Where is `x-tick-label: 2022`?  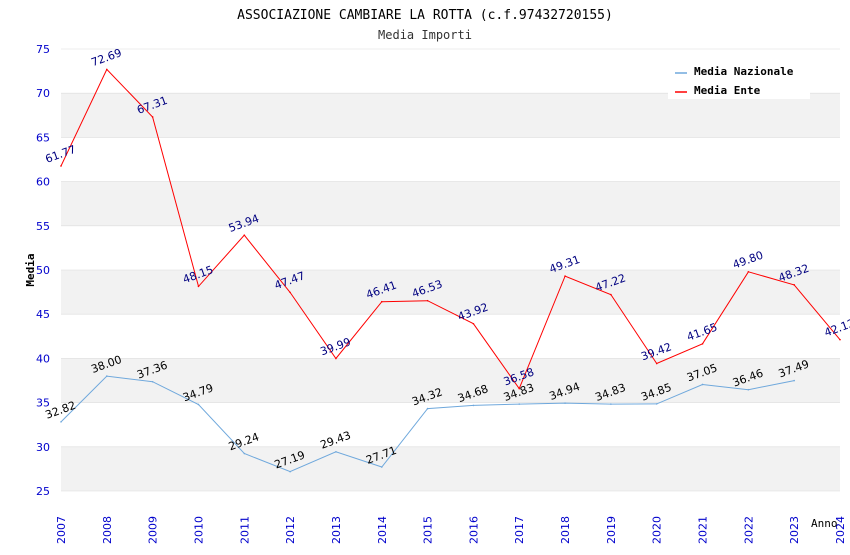
x-tick-label: 2022 is located at coordinates (748, 530).